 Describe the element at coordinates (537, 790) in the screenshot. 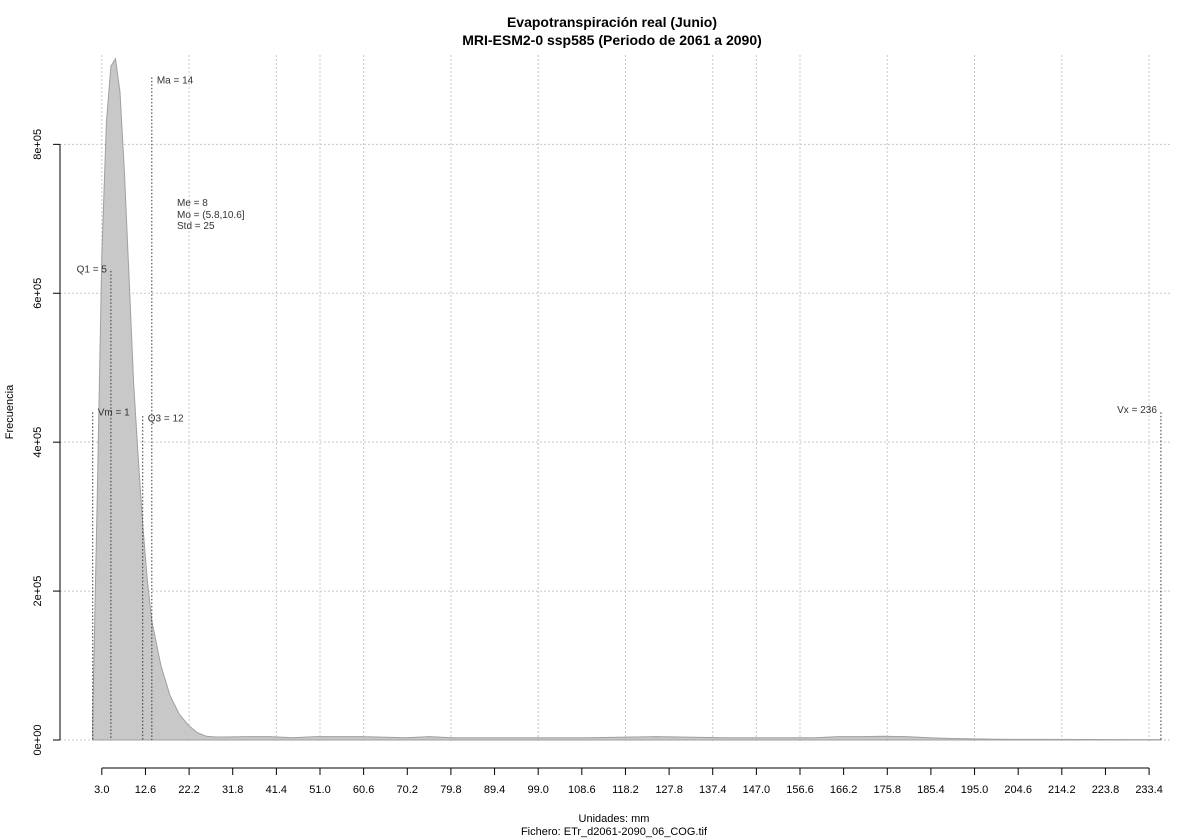

I see `x-tick-label: 99.0` at that location.